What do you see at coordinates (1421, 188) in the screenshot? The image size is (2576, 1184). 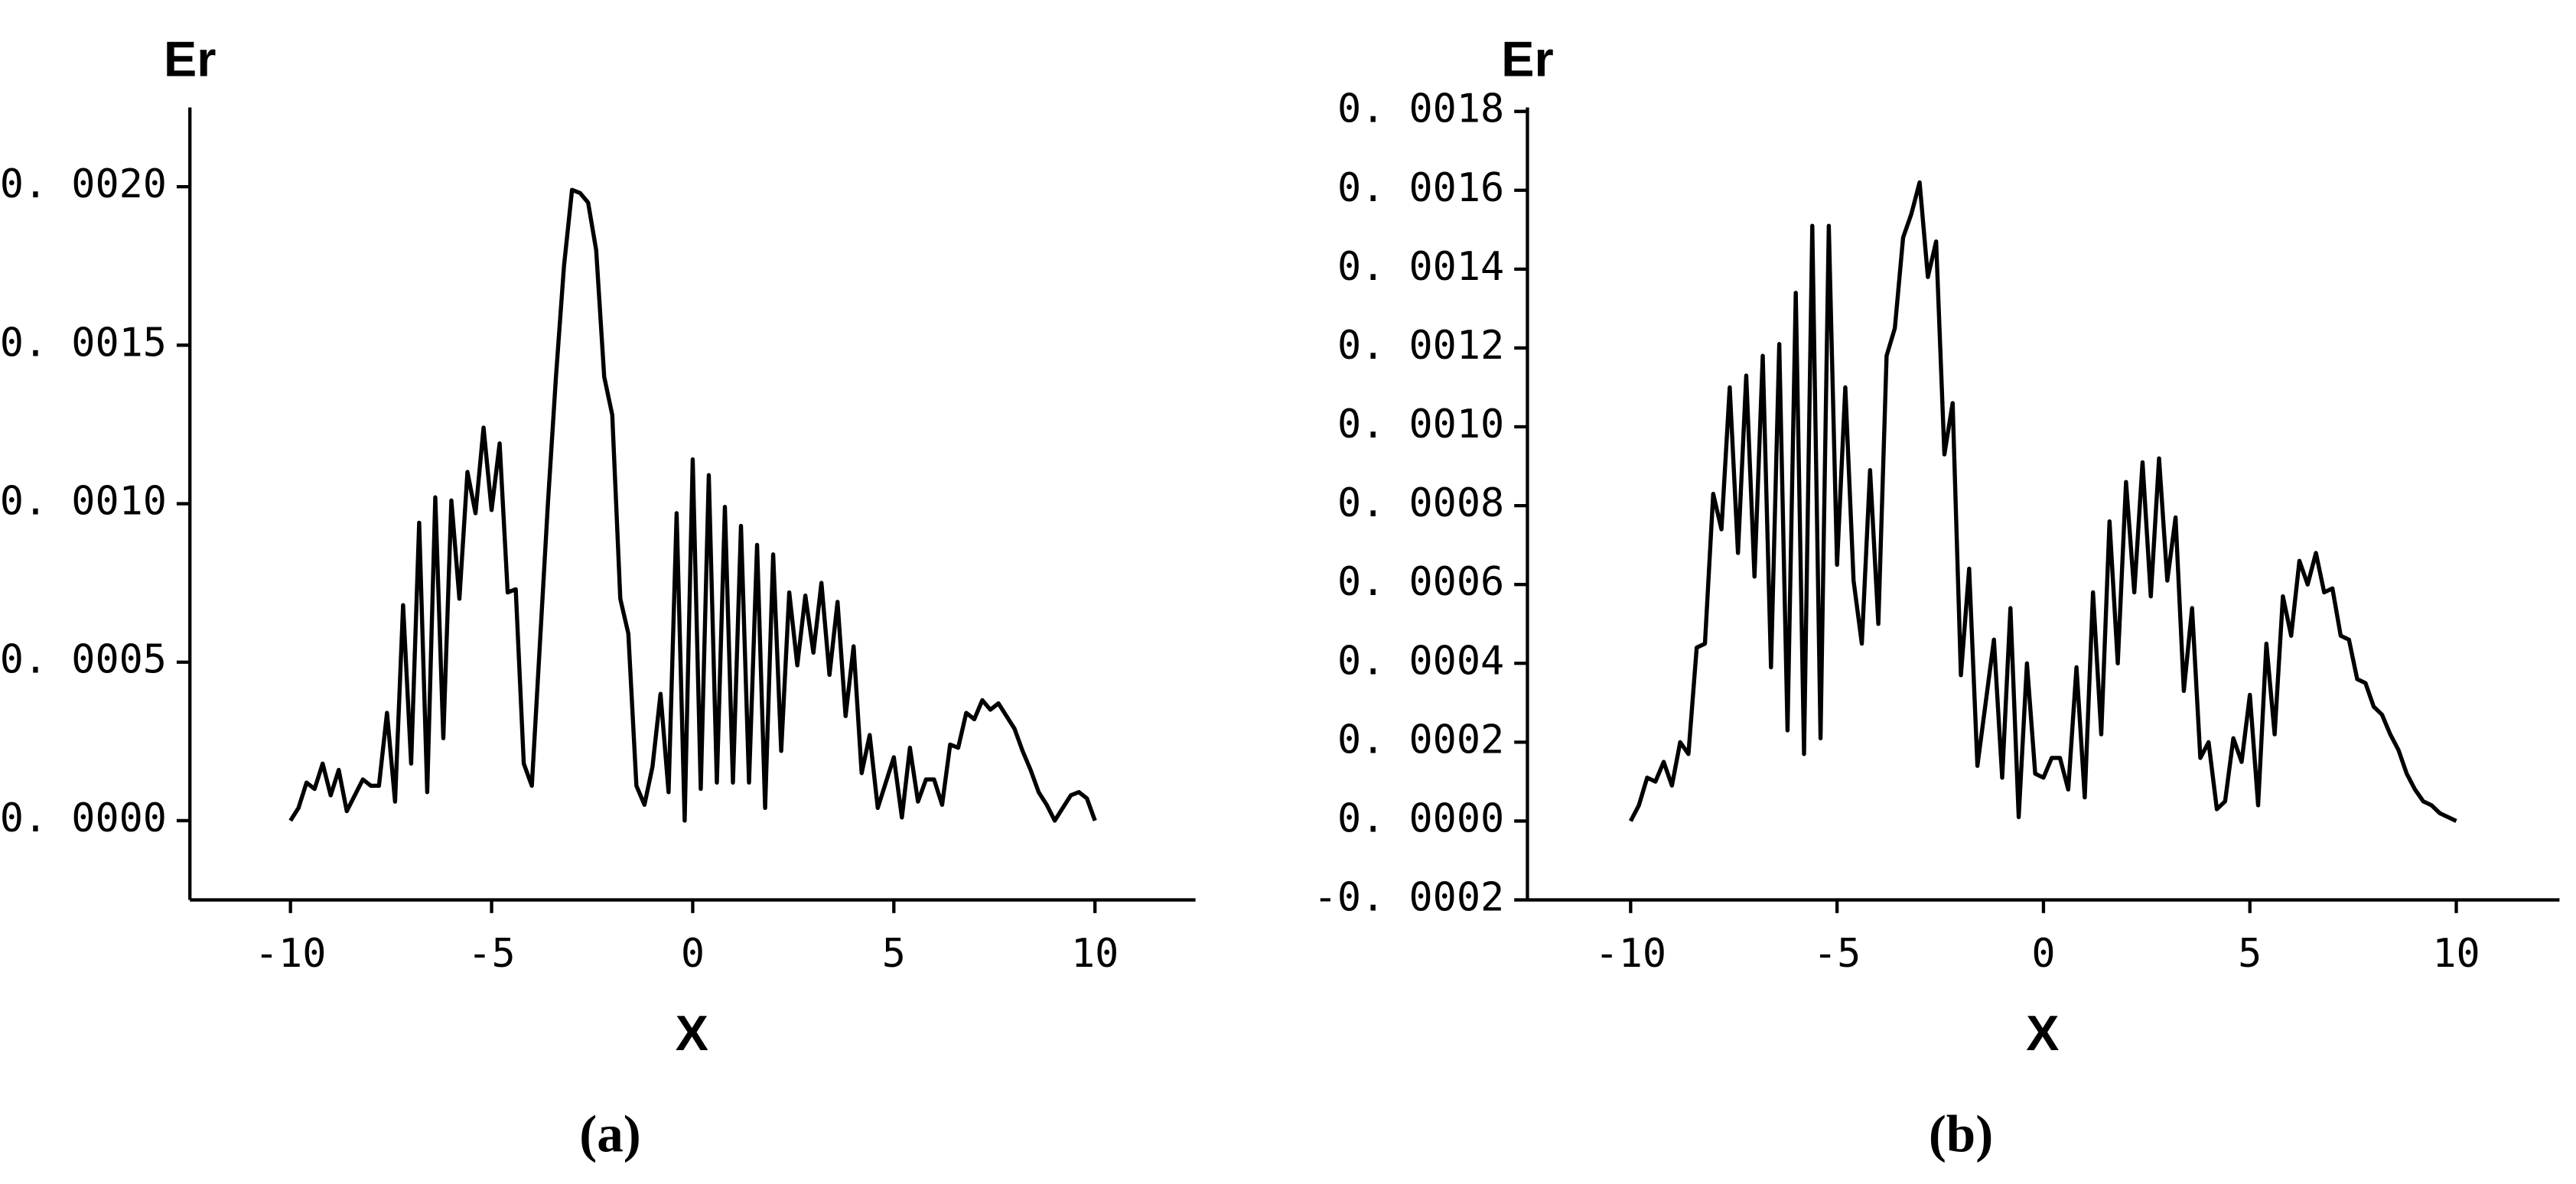 I see `y-tick-label: 0. 0016` at bounding box center [1421, 188].